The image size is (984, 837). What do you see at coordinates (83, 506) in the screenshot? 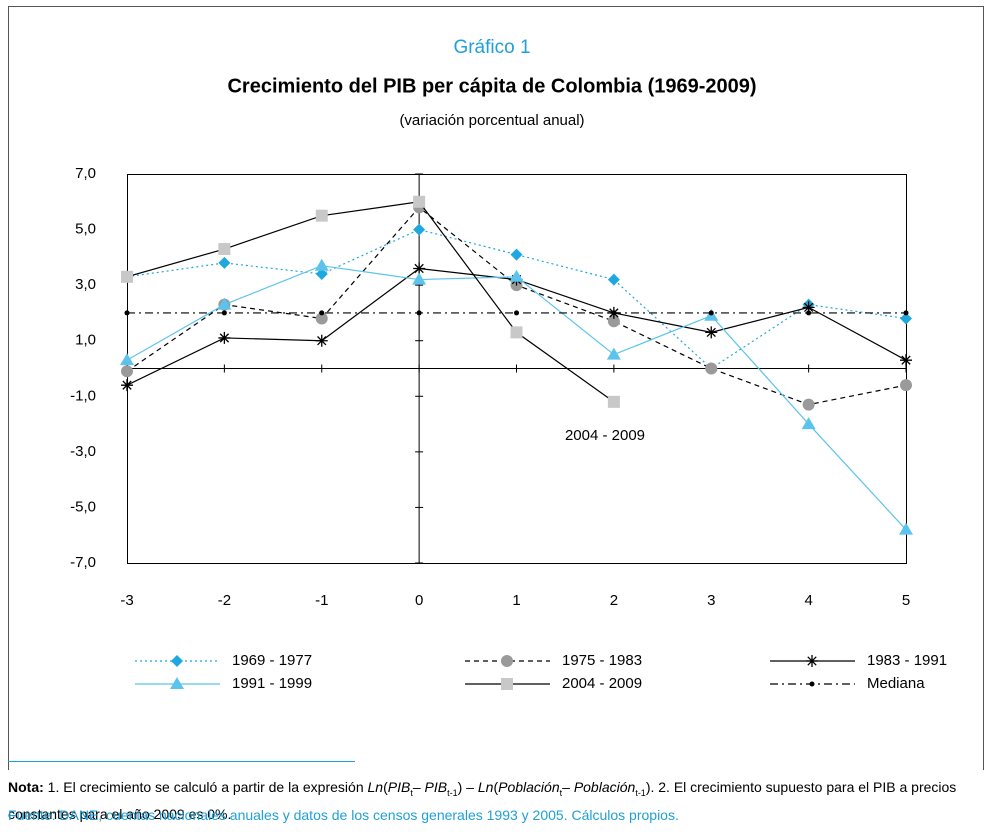
I see `y-tick-label: -5,0` at bounding box center [83, 506].